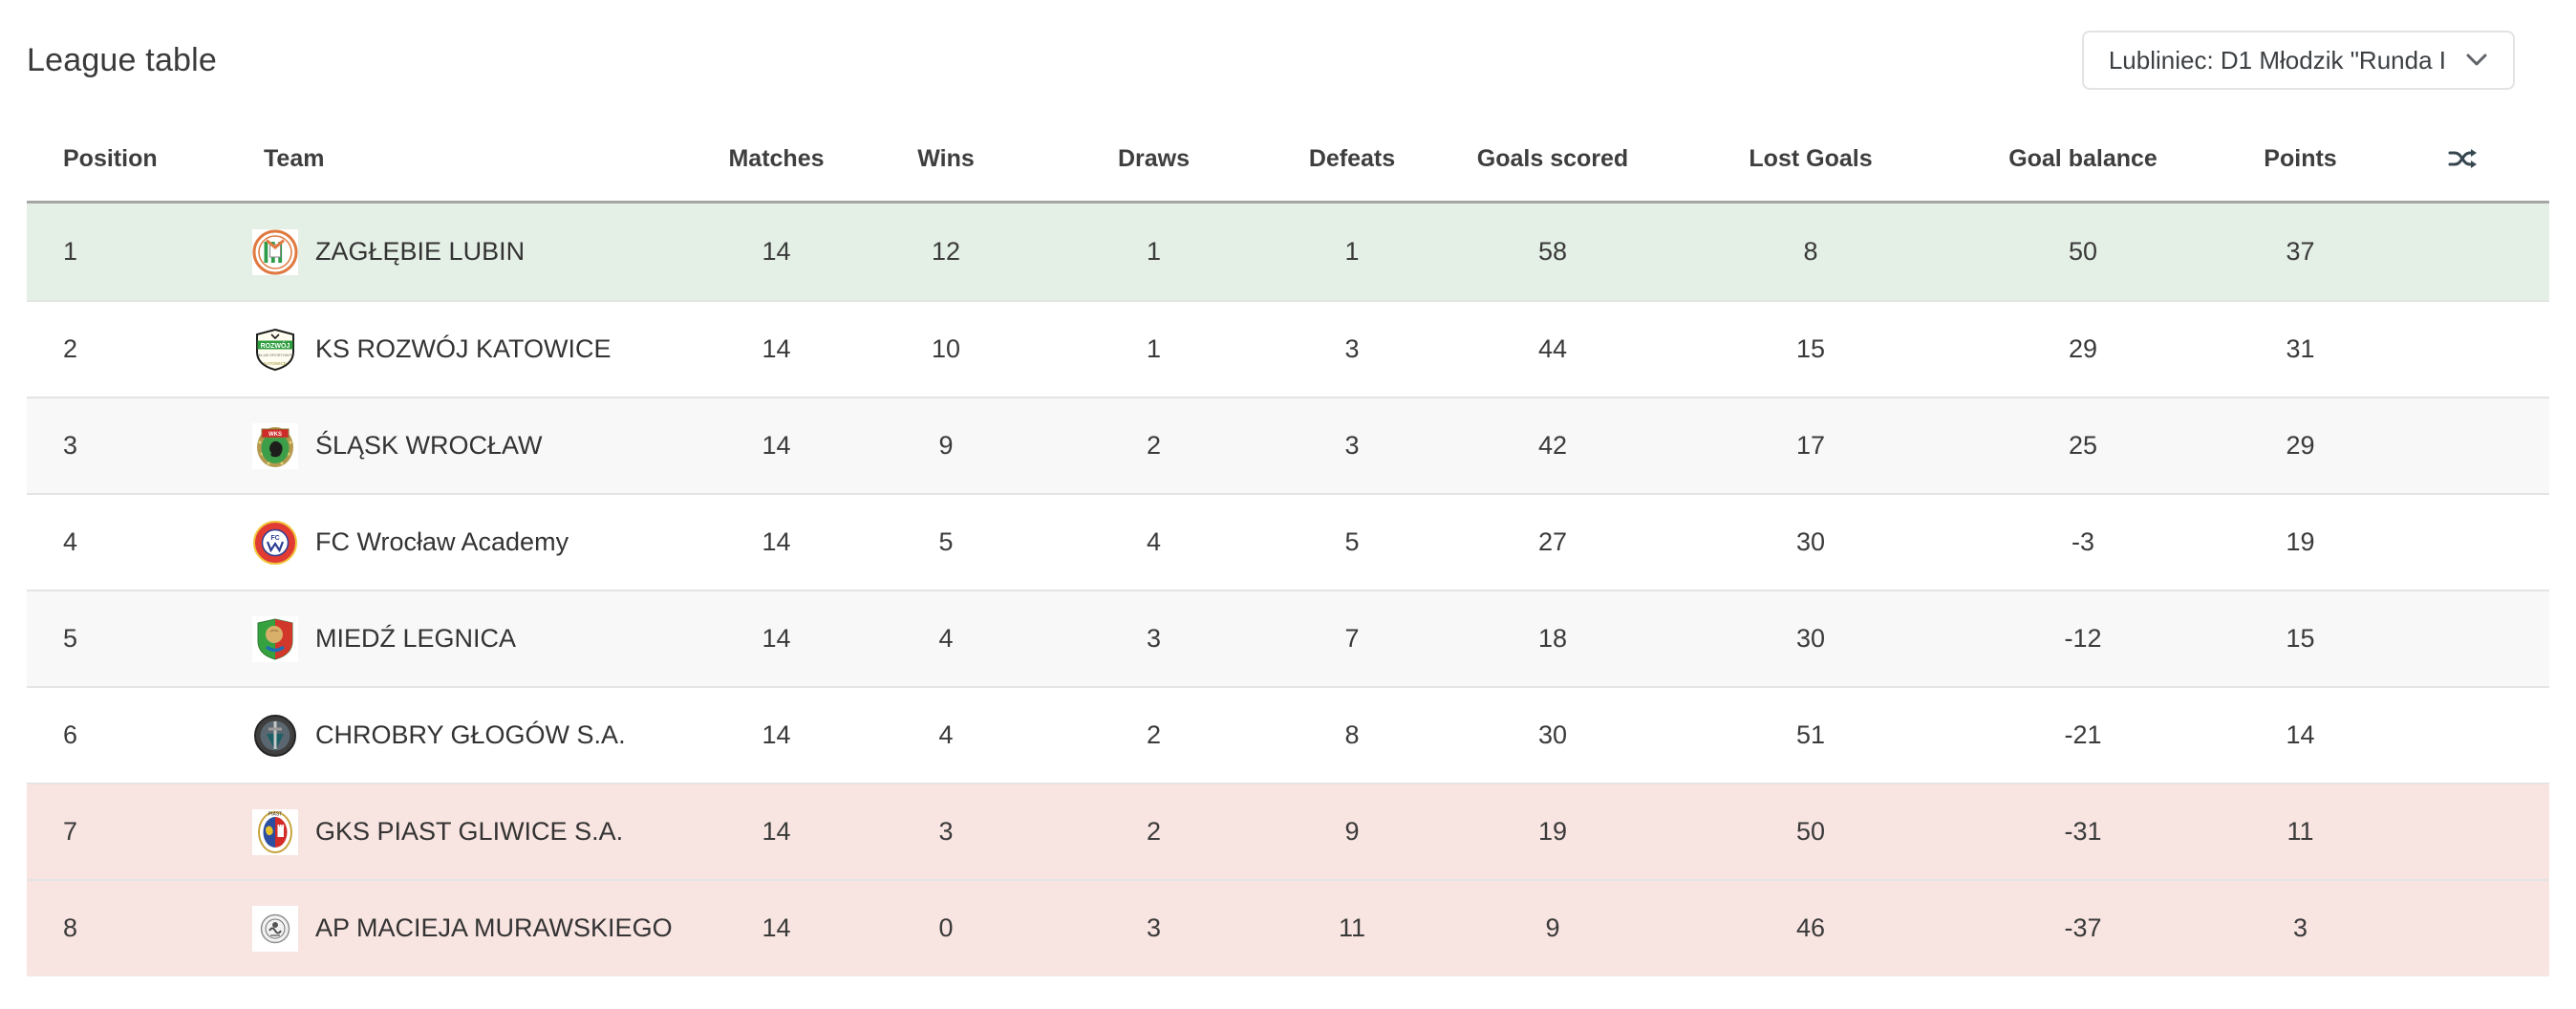 This screenshot has width=2576, height=1009. What do you see at coordinates (70, 638) in the screenshot?
I see `position-cell: 5` at bounding box center [70, 638].